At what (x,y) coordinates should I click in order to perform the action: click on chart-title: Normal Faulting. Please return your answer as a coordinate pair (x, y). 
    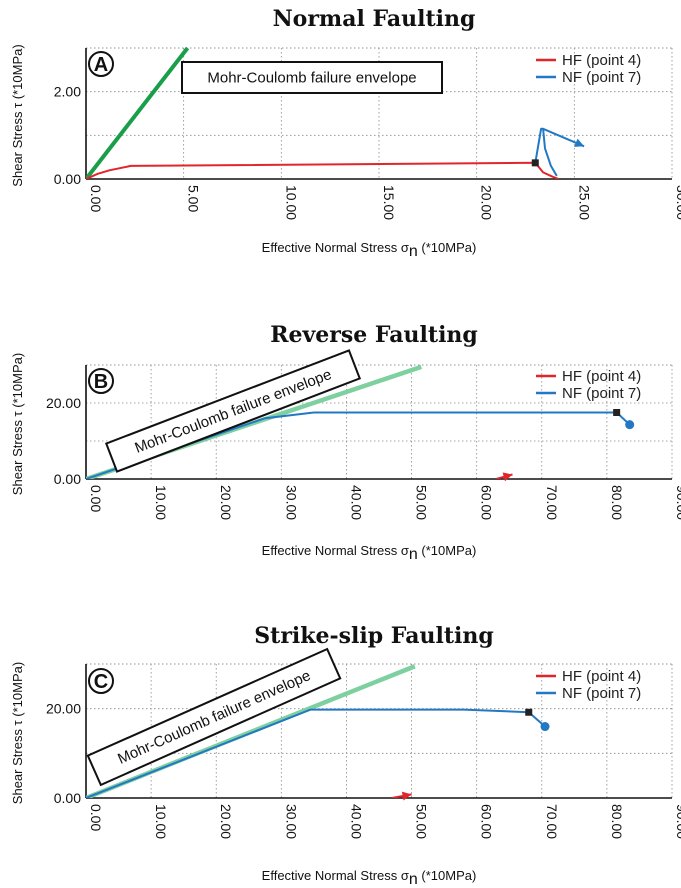
    Looking at the image, I should click on (374, 19).